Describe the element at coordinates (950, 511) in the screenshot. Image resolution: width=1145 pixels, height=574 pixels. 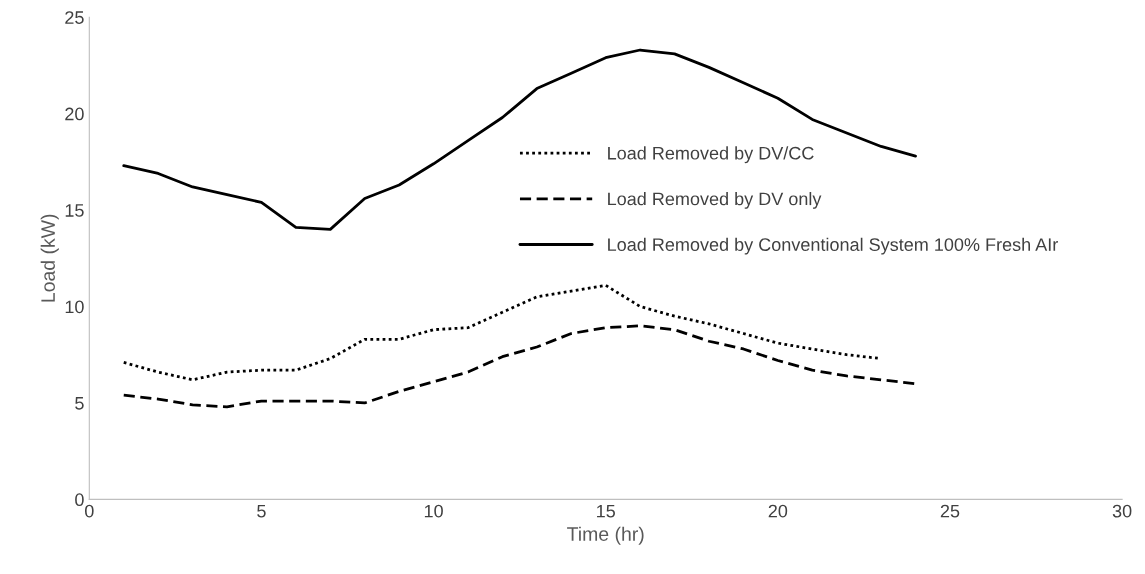
I see `x-tick-label: 25` at that location.